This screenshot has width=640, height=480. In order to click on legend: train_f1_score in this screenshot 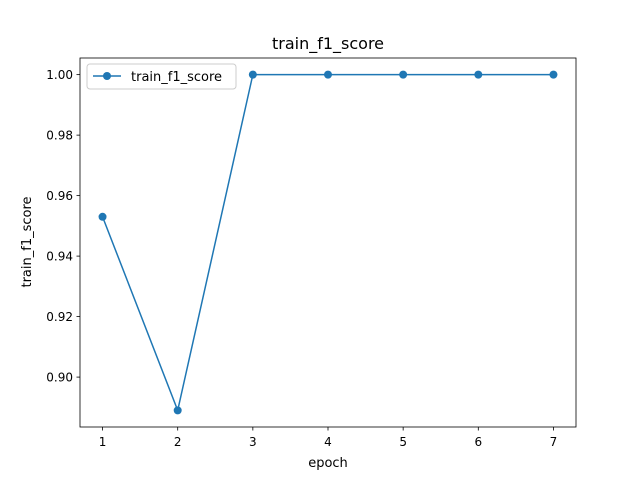, I will do `click(161, 76)`.